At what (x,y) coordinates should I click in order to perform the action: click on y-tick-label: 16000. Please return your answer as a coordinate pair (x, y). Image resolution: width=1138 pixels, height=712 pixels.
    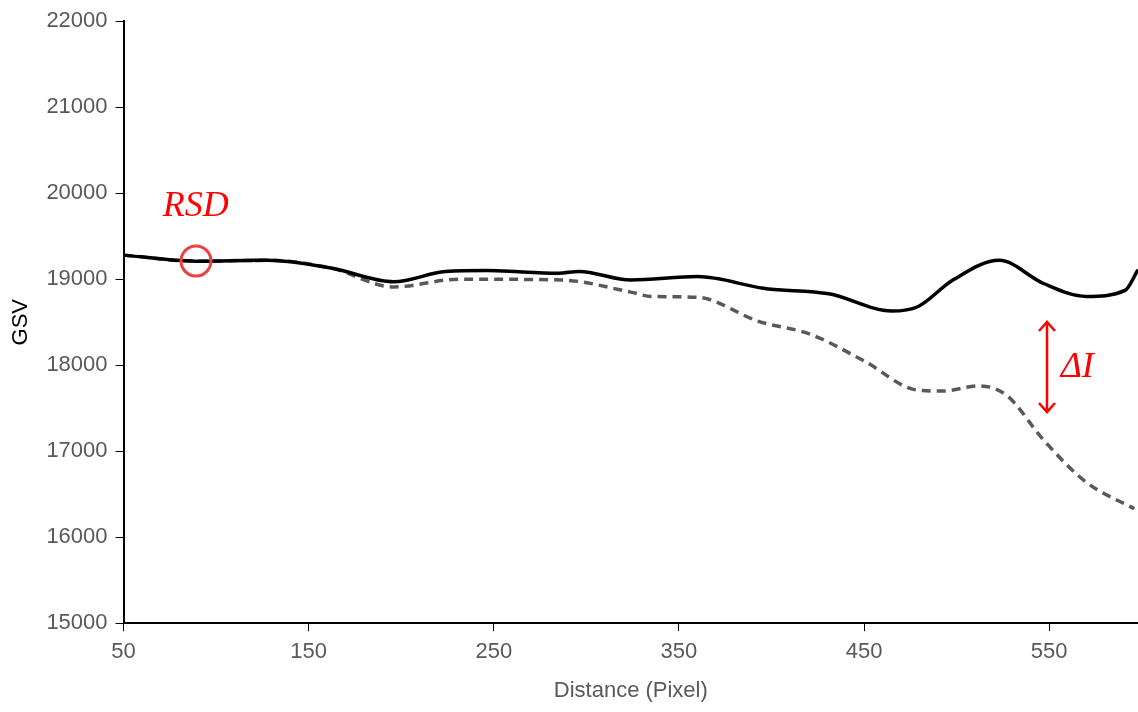
    Looking at the image, I should click on (77, 536).